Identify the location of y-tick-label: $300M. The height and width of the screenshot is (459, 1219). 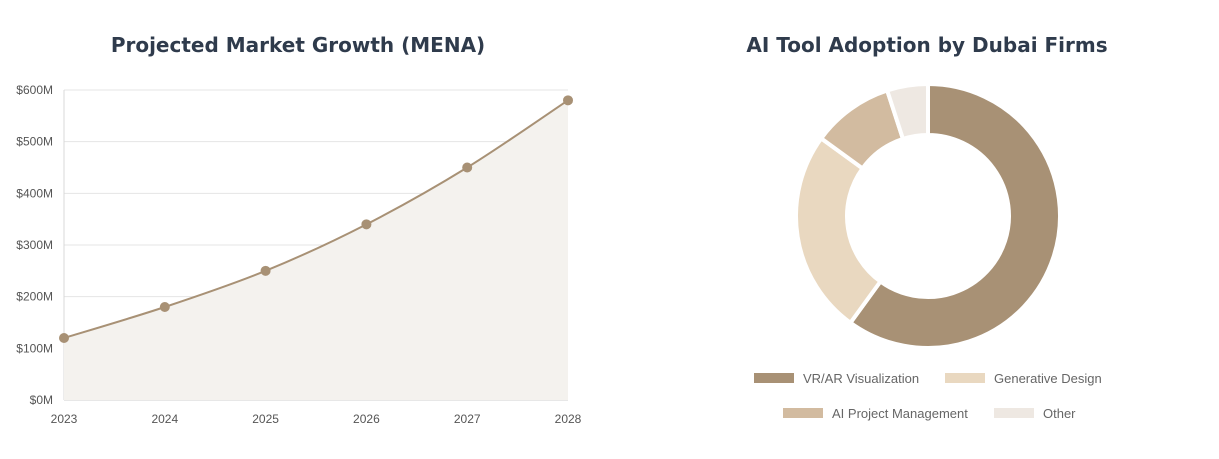
(34, 245).